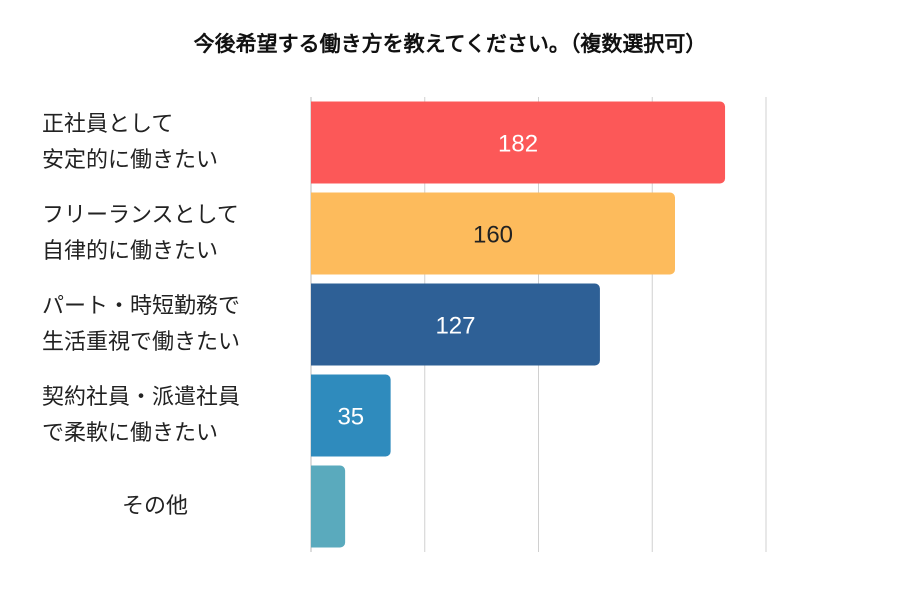  Describe the element at coordinates (141, 415) in the screenshot. I see `category-label: 契約社員・派遣社員 で柔軟に働きたい` at that location.